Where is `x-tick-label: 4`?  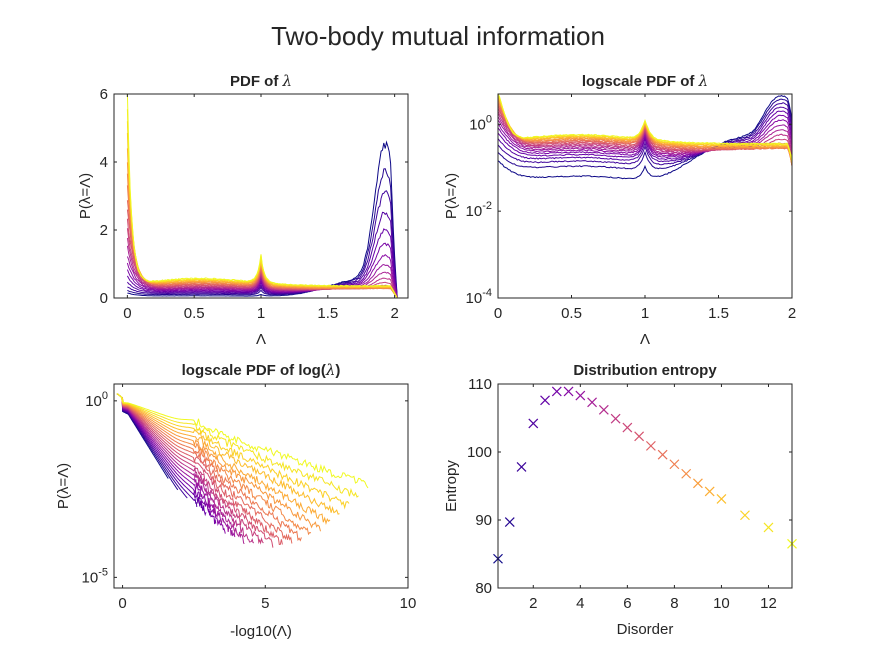
x-tick-label: 4 is located at coordinates (580, 603).